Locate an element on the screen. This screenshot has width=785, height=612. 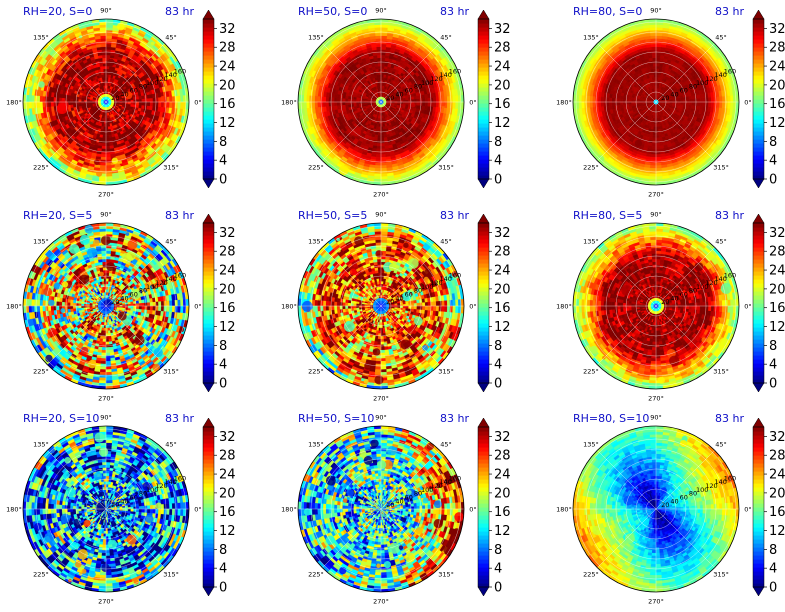
radial-tick-label: 60 is located at coordinates (409, 91).